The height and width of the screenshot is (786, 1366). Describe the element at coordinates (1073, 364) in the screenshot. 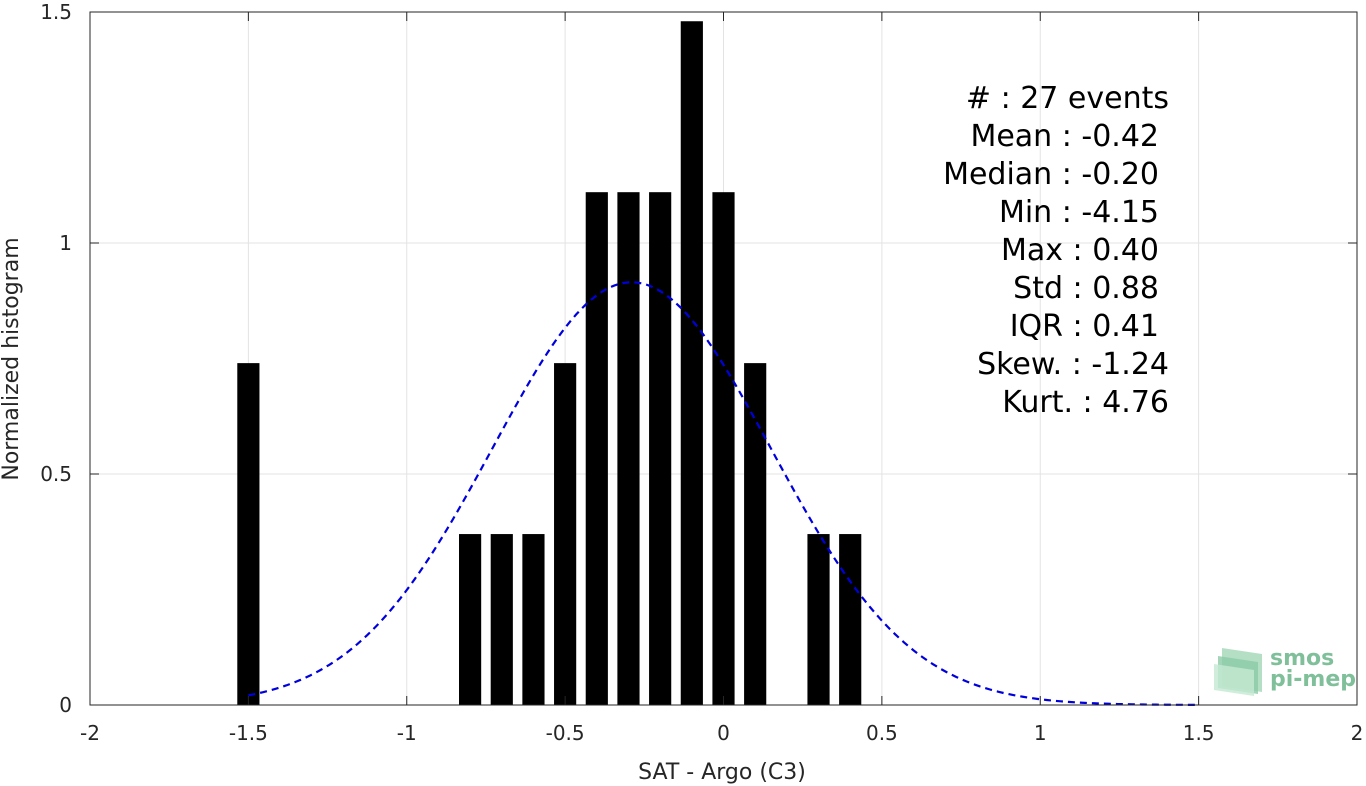

I see `stats-line: Skew. : -1.24` at that location.